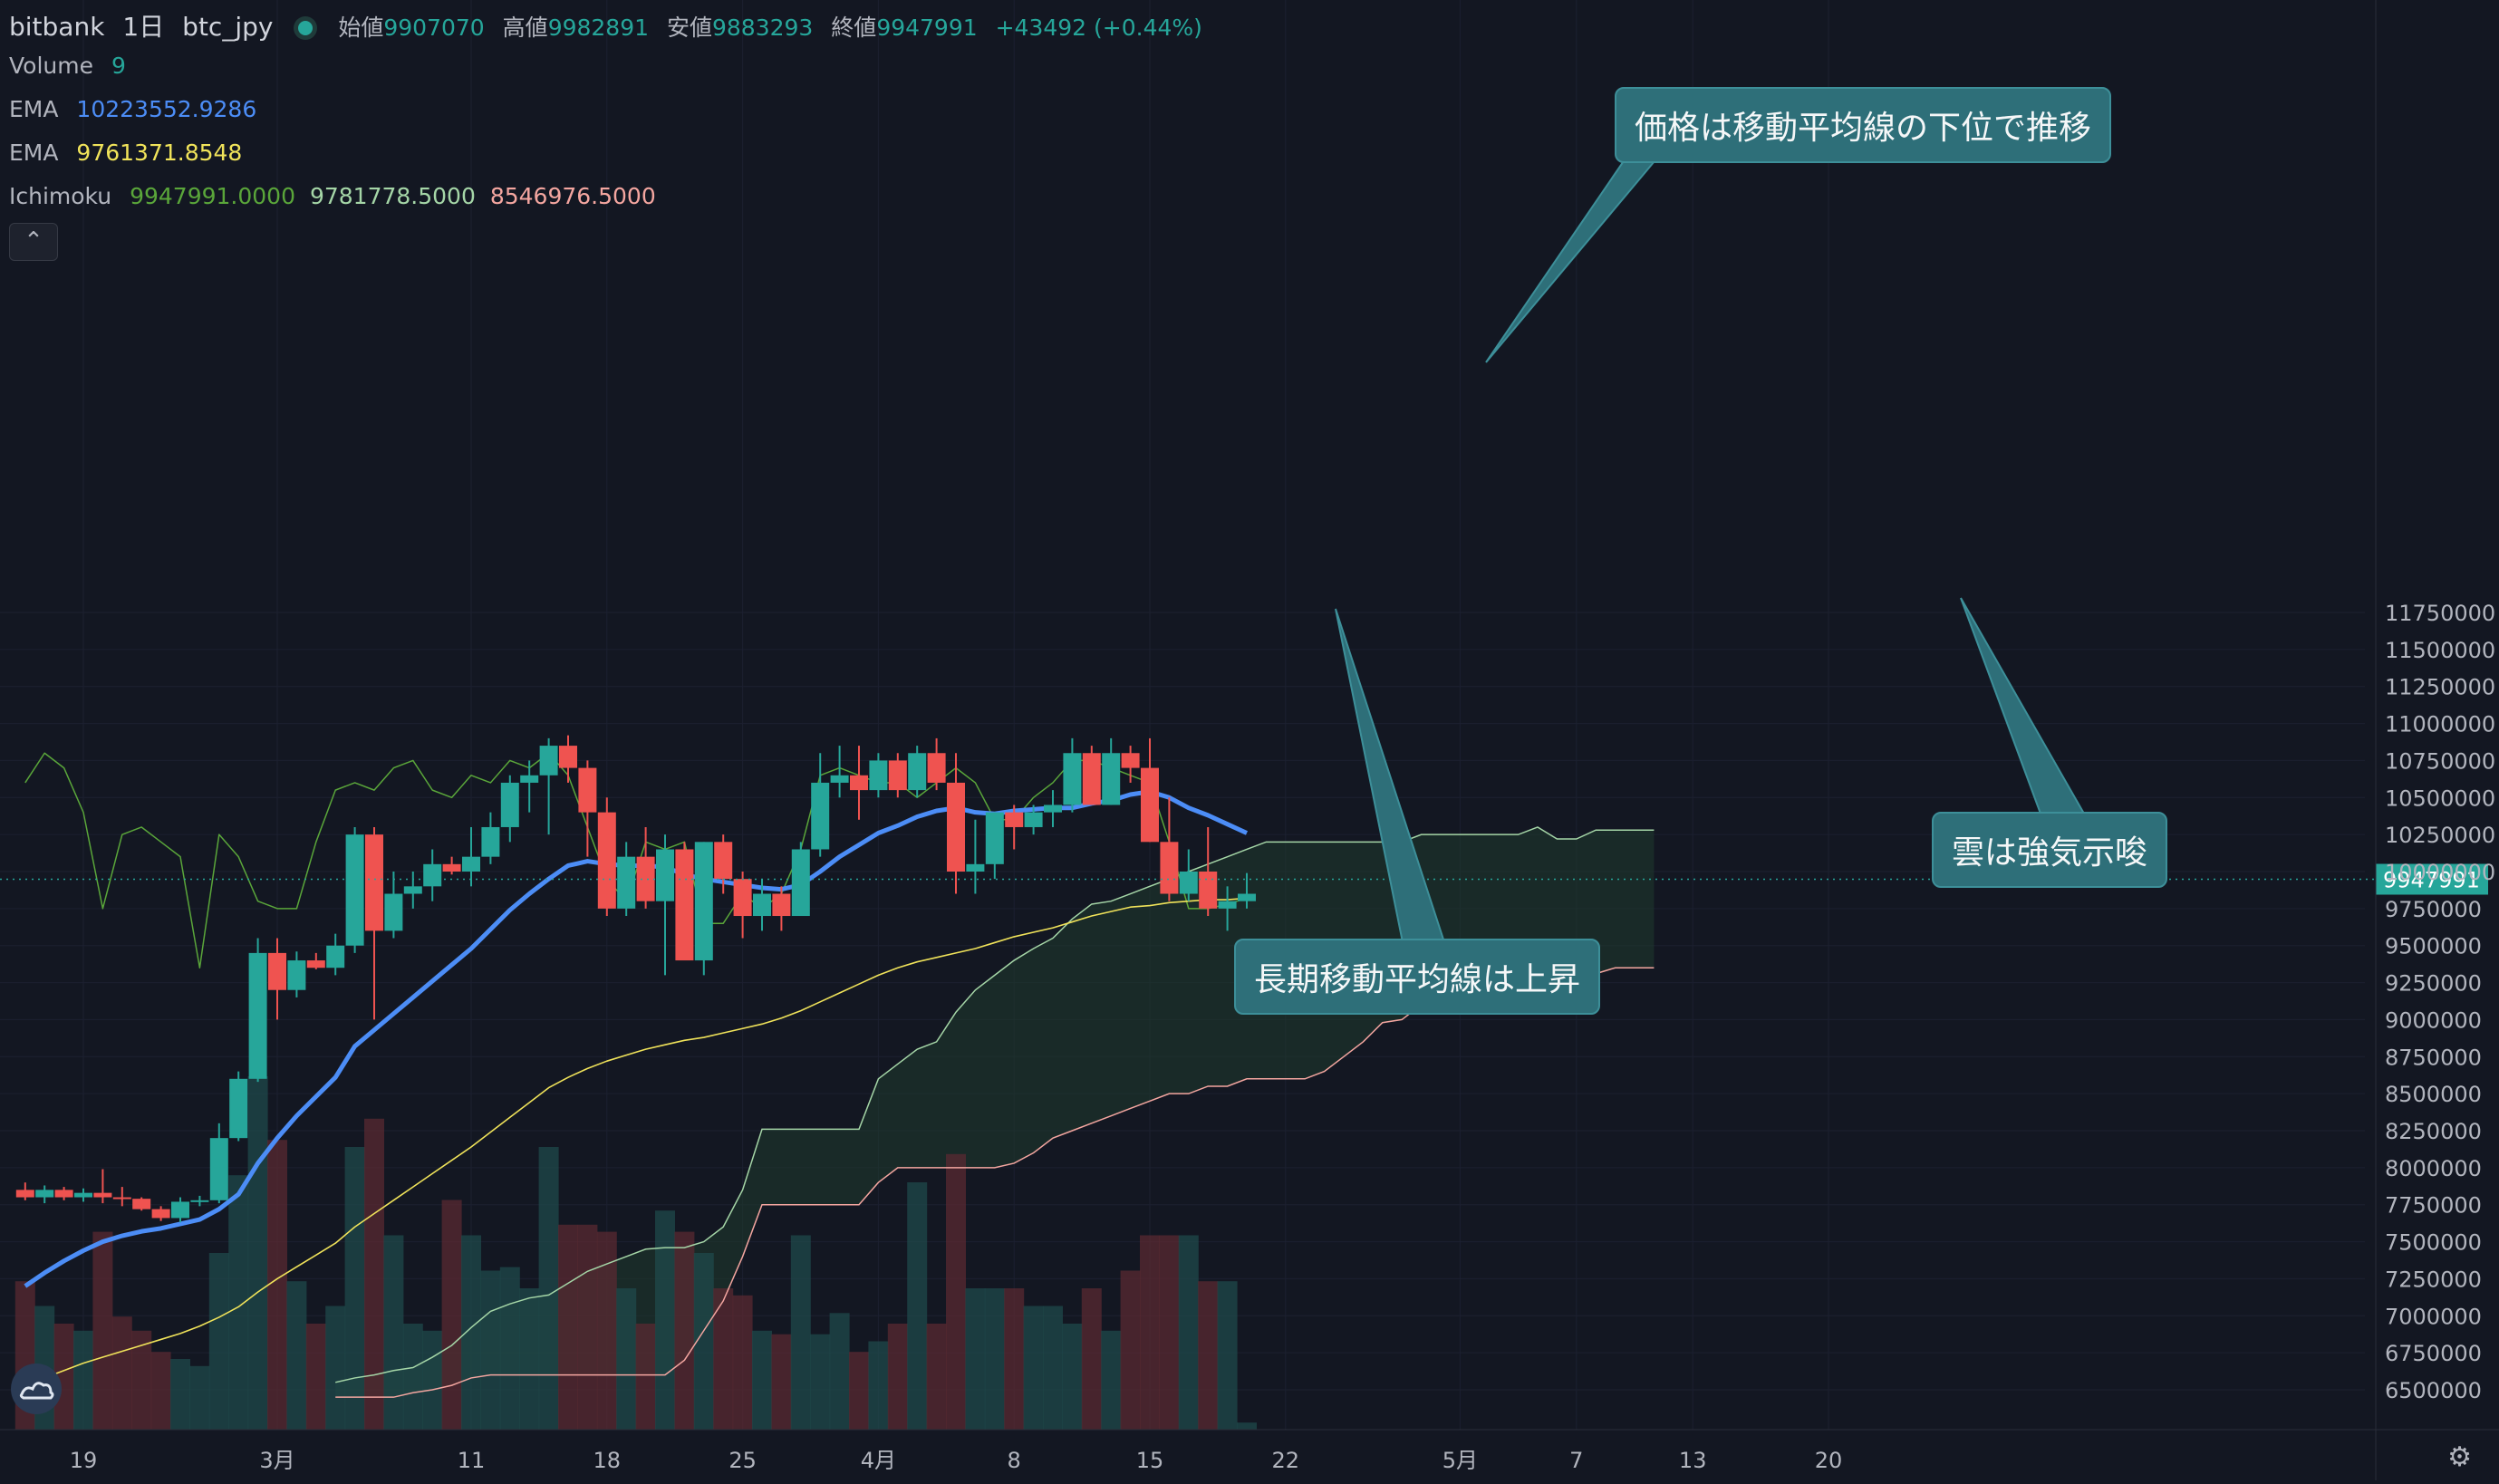 The width and height of the screenshot is (2499, 1484). Describe the element at coordinates (73, 66) in the screenshot. I see `volume-legend: Volume 9` at that location.